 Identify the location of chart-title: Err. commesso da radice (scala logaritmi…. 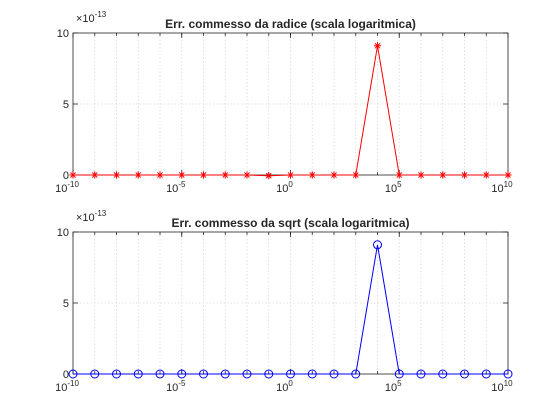
(290, 24).